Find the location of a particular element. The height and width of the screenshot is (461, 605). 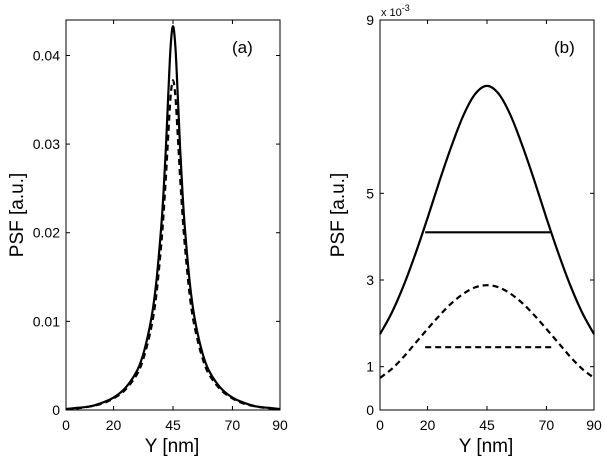

panel-b-x-tick-label: 20 is located at coordinates (428, 425).